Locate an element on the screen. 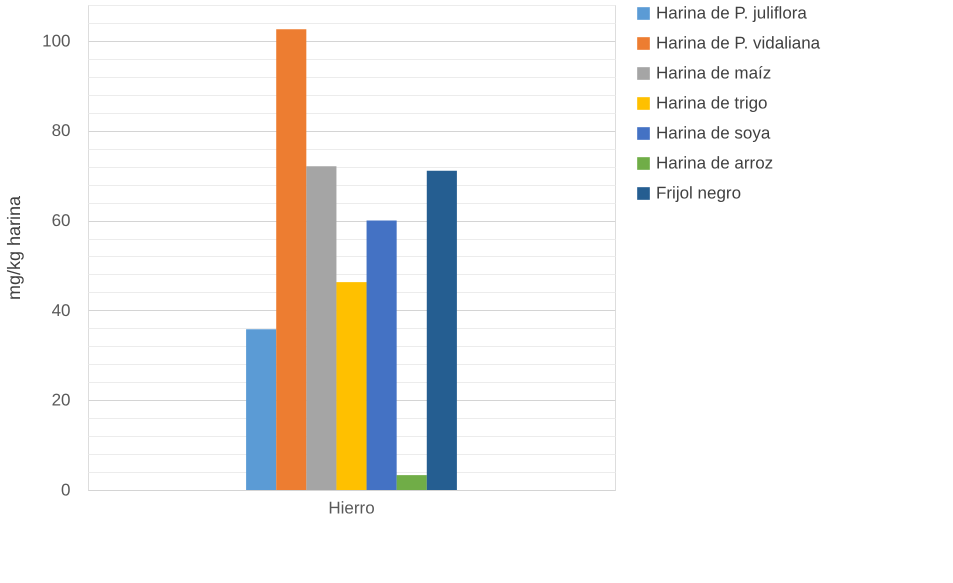 The width and height of the screenshot is (953, 583). y-tick-label: 20 is located at coordinates (61, 400).